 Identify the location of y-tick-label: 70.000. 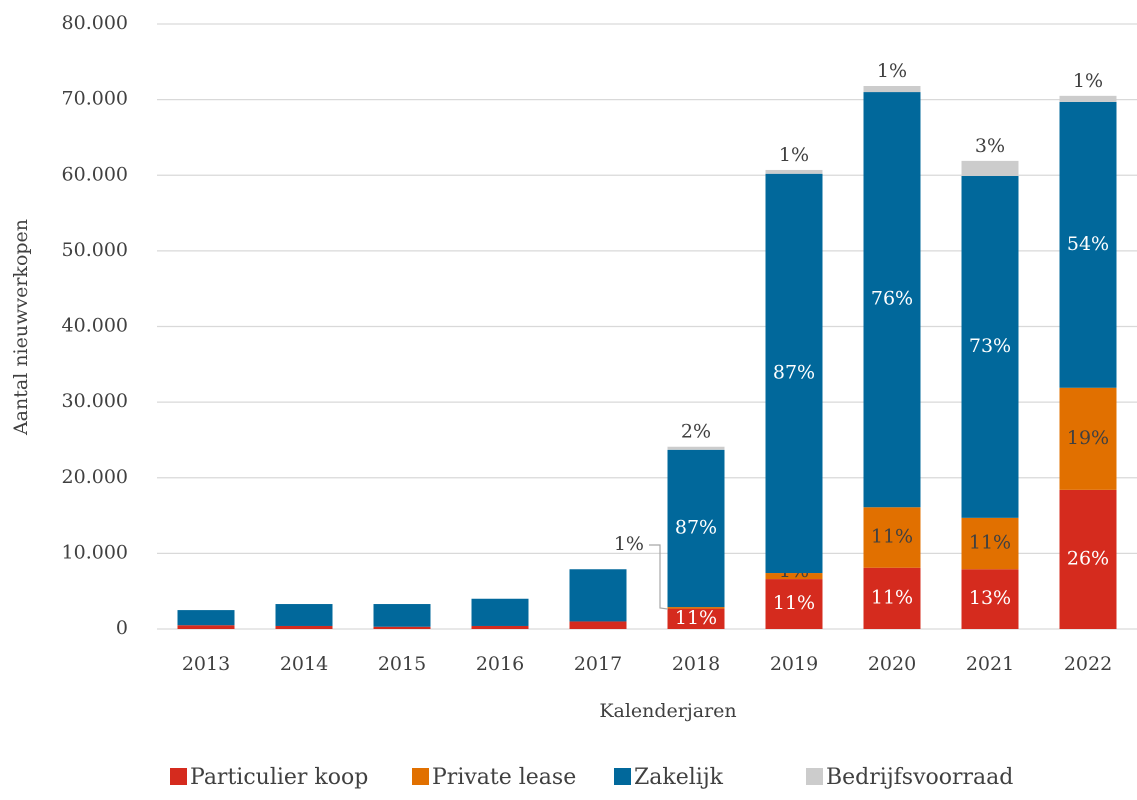
(95, 99).